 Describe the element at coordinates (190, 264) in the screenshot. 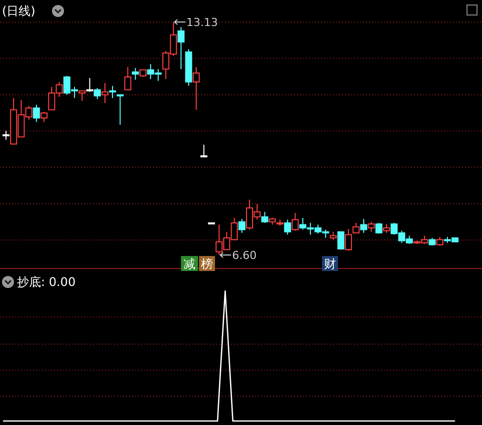

I see `text: 减` at that location.